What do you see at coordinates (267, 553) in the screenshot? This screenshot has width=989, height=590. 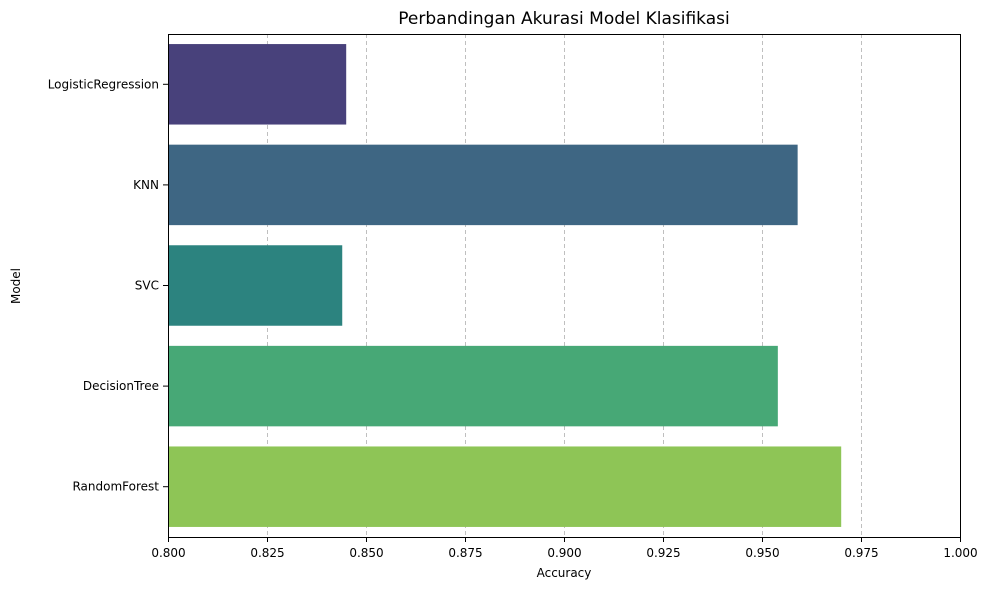 I see `x-tick-label: 0.825` at bounding box center [267, 553].